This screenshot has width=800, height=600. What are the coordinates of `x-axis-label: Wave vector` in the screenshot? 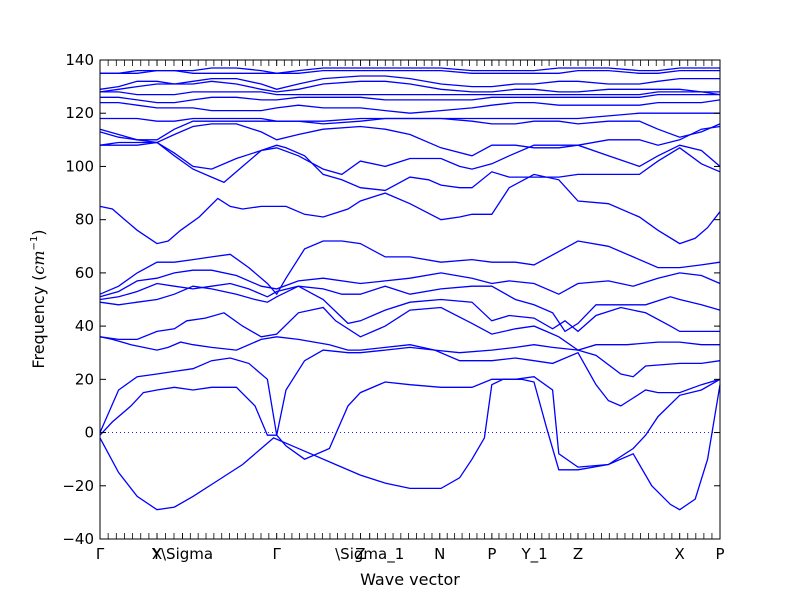 It's located at (410, 579).